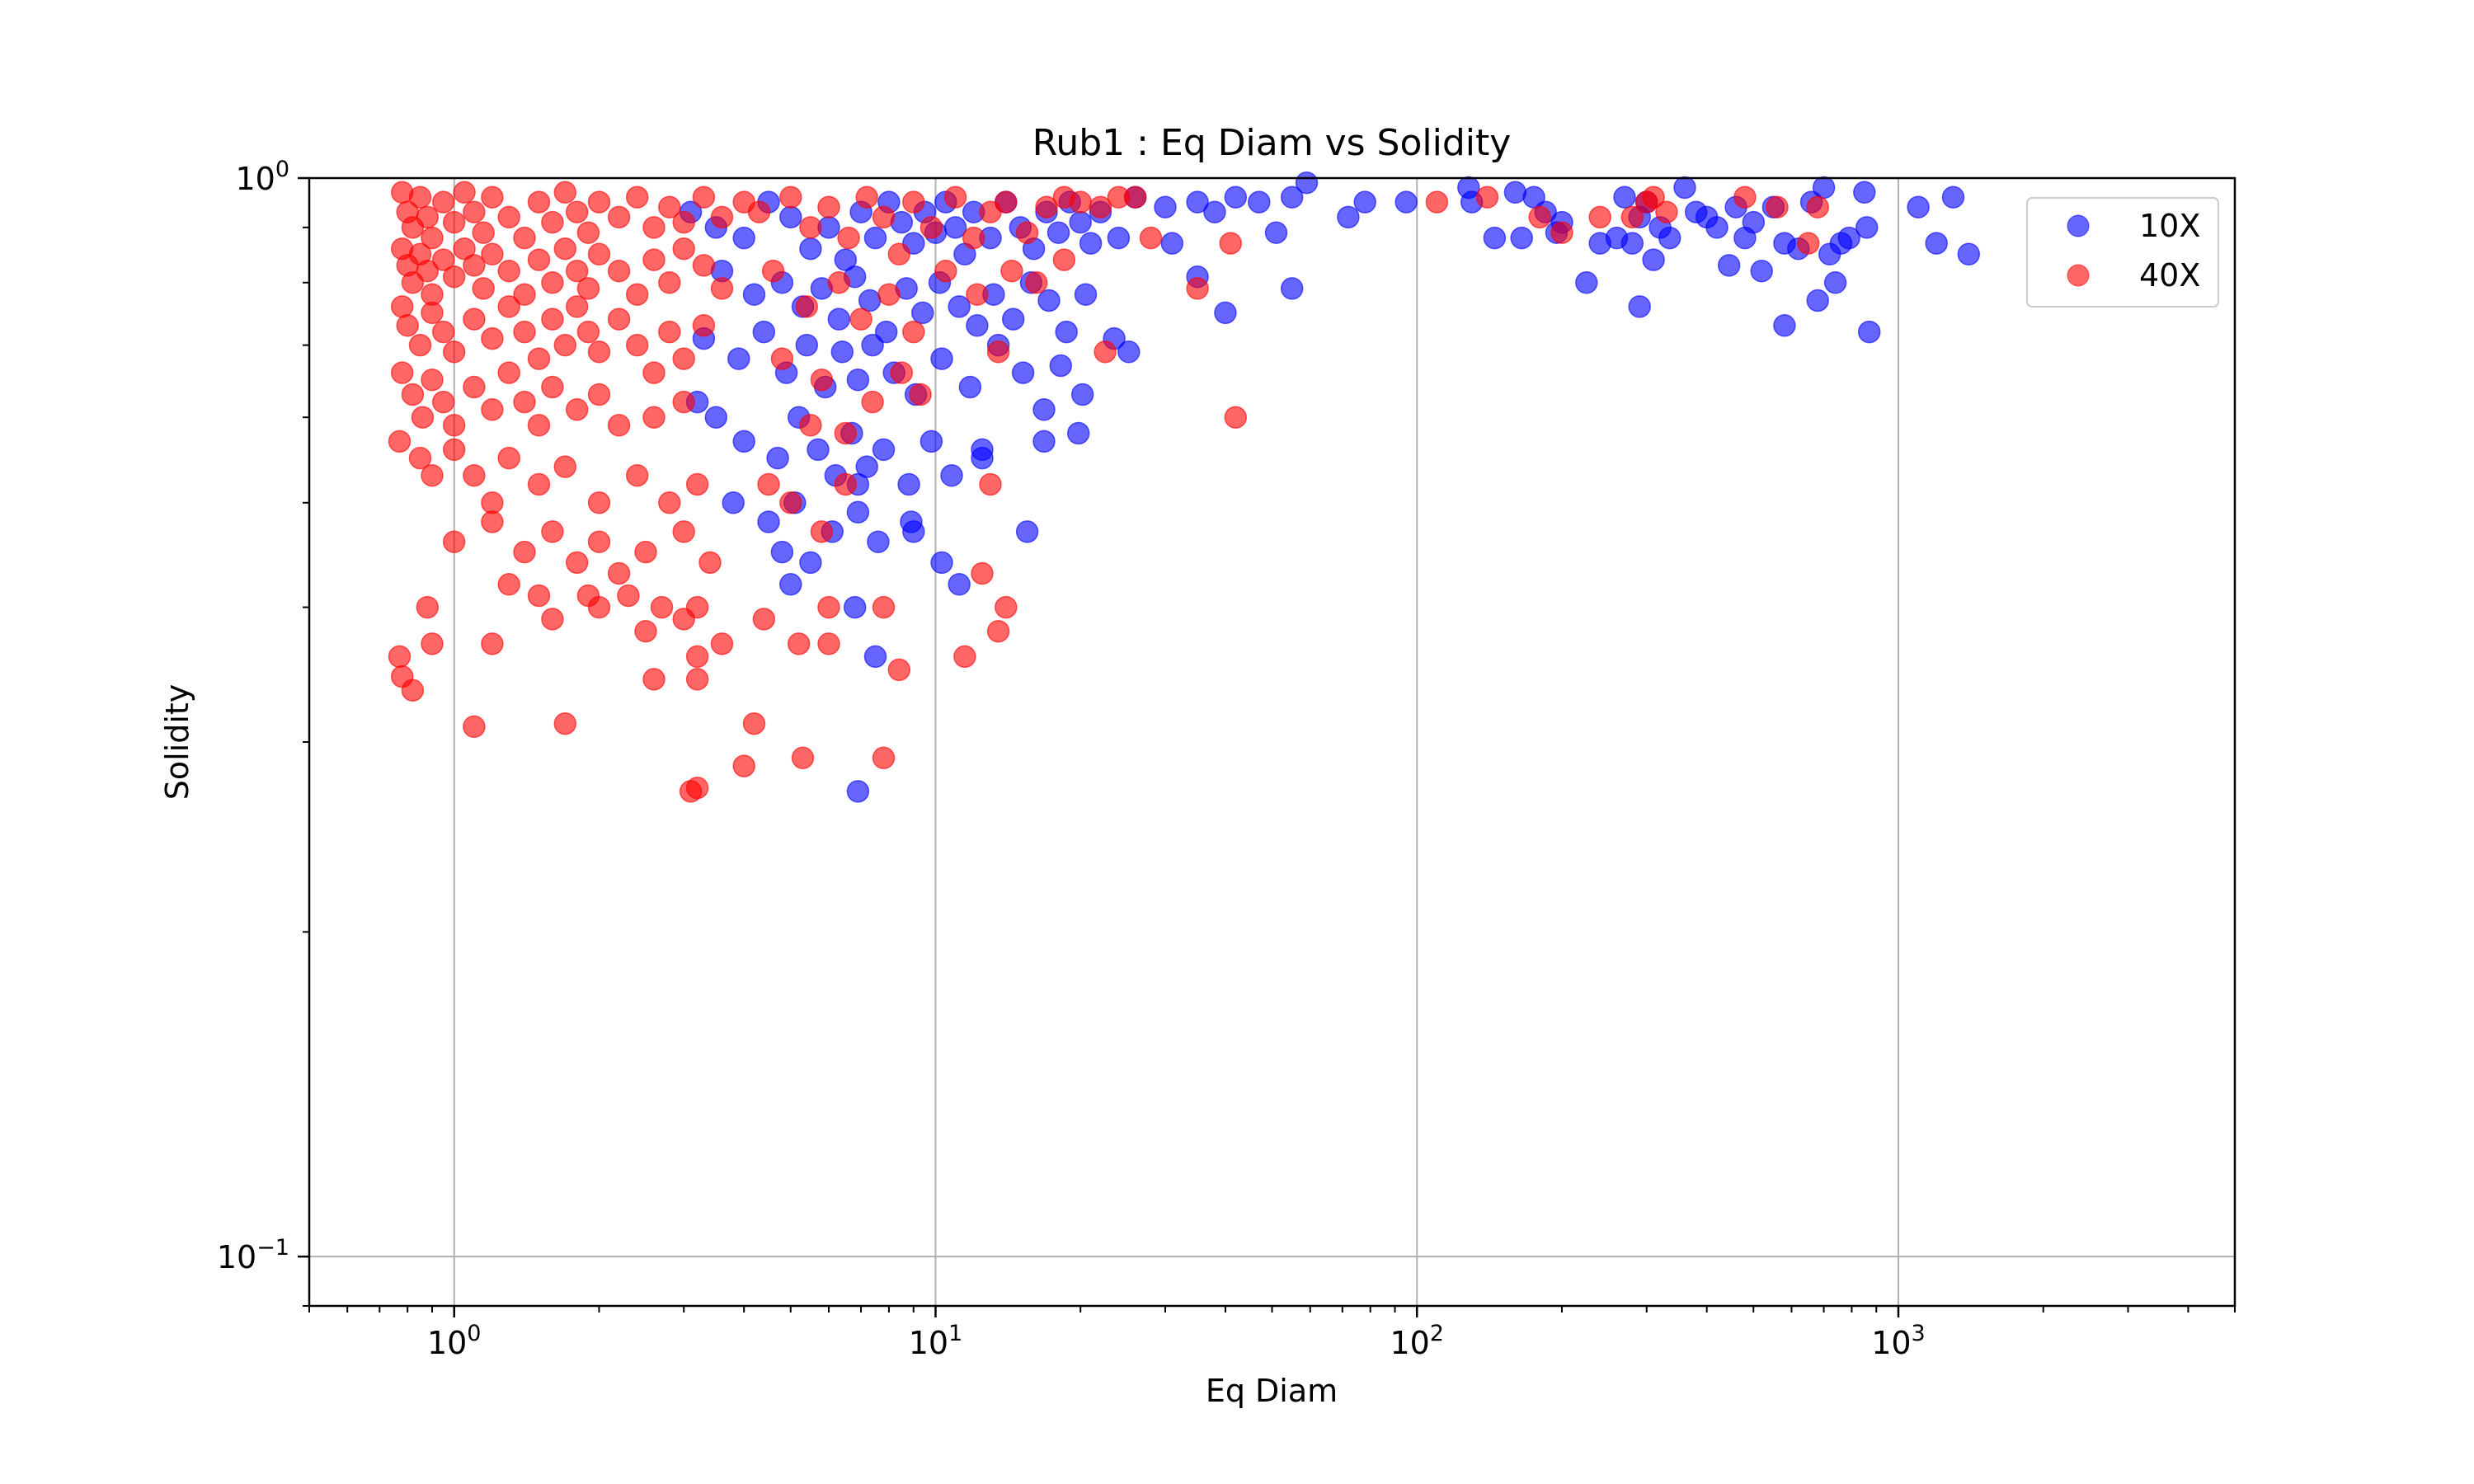 This screenshot has height=1484, width=2474. Describe the element at coordinates (2078, 226) in the screenshot. I see `legend-marker-10x` at that location.